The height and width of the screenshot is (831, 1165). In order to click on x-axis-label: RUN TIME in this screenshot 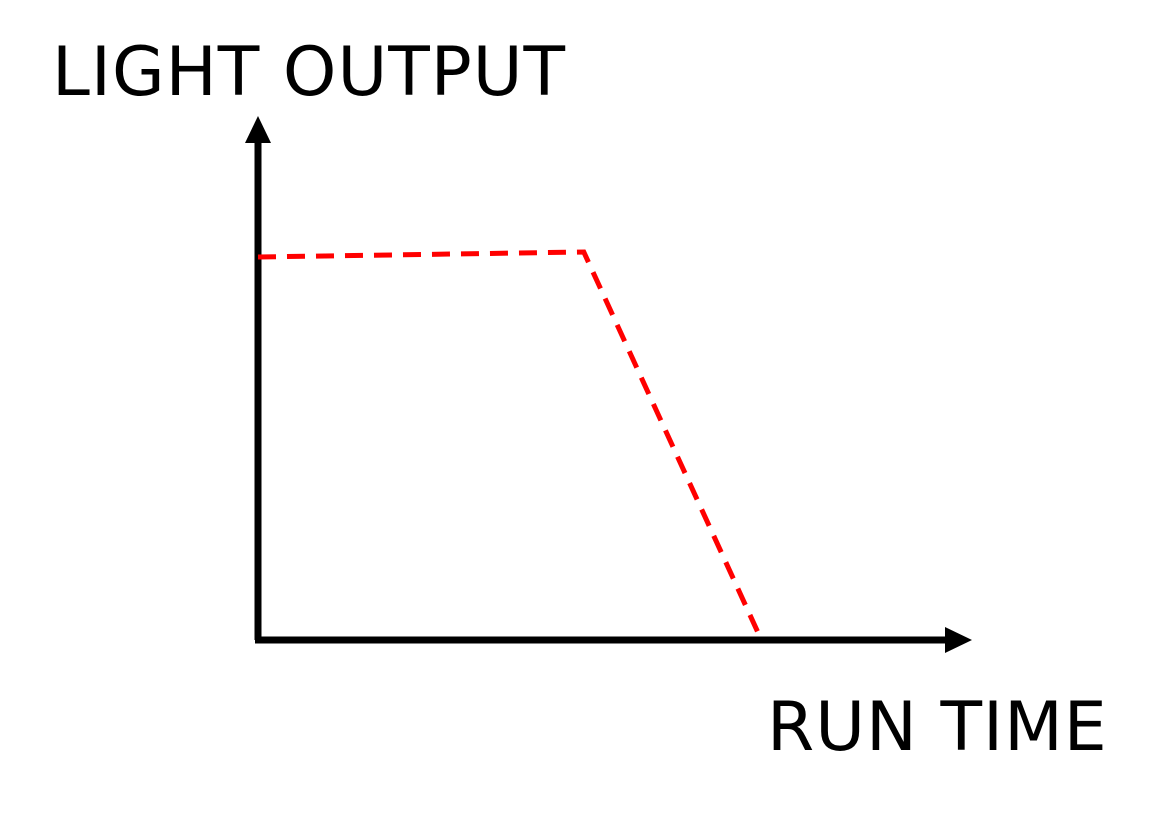, I will do `click(937, 727)`.